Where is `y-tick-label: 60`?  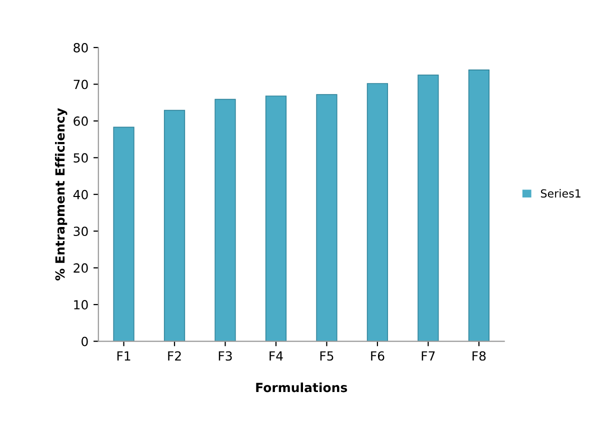
y-tick-label: 60 is located at coordinates (81, 121).